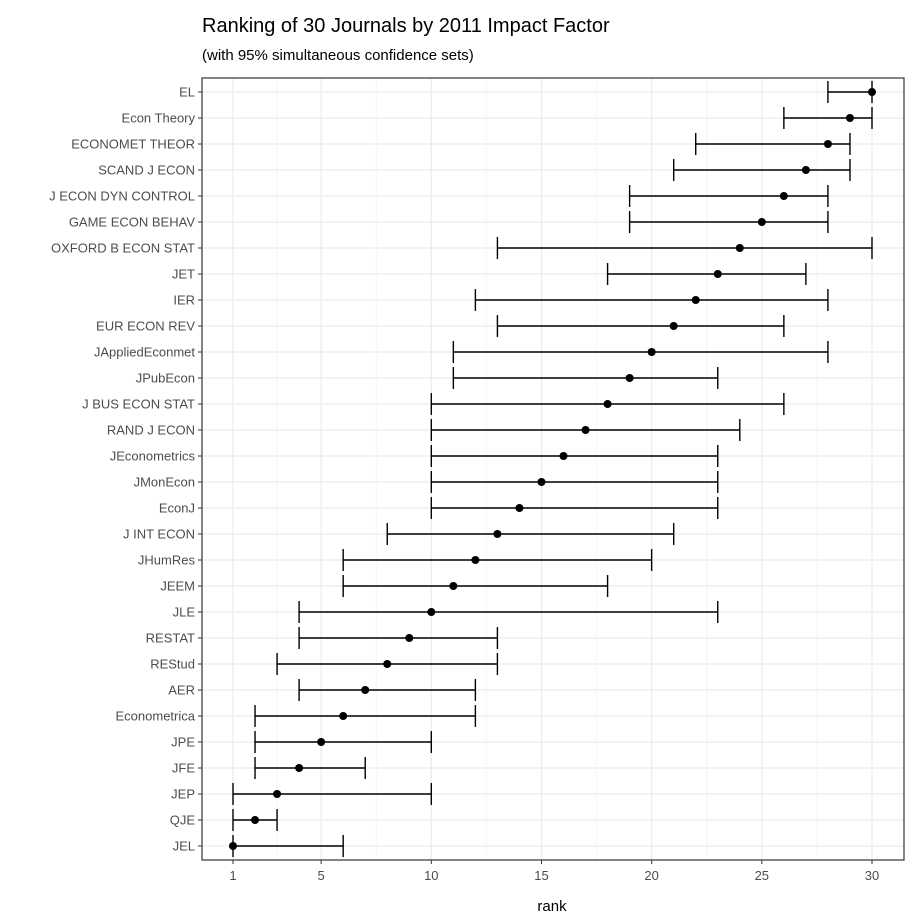 The height and width of the screenshot is (920, 907). I want to click on errorbar-jfe, so click(310, 768).